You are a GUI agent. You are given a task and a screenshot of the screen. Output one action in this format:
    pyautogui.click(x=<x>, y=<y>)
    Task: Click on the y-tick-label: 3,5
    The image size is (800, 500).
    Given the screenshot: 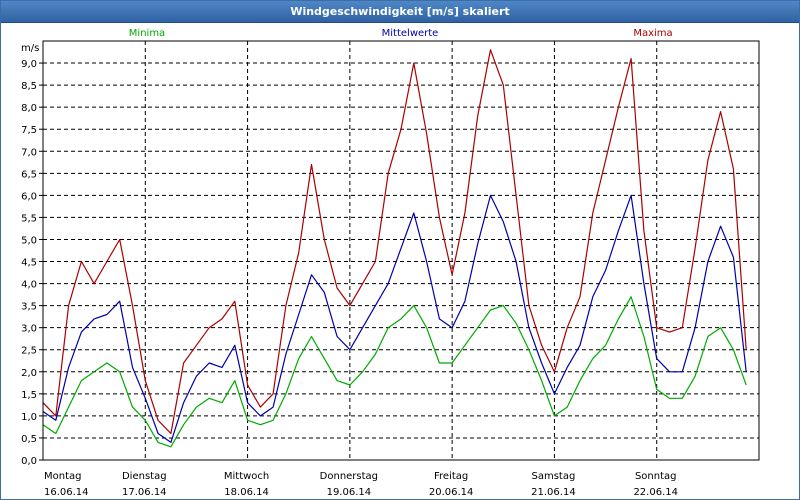 What is the action you would take?
    pyautogui.click(x=29, y=307)
    